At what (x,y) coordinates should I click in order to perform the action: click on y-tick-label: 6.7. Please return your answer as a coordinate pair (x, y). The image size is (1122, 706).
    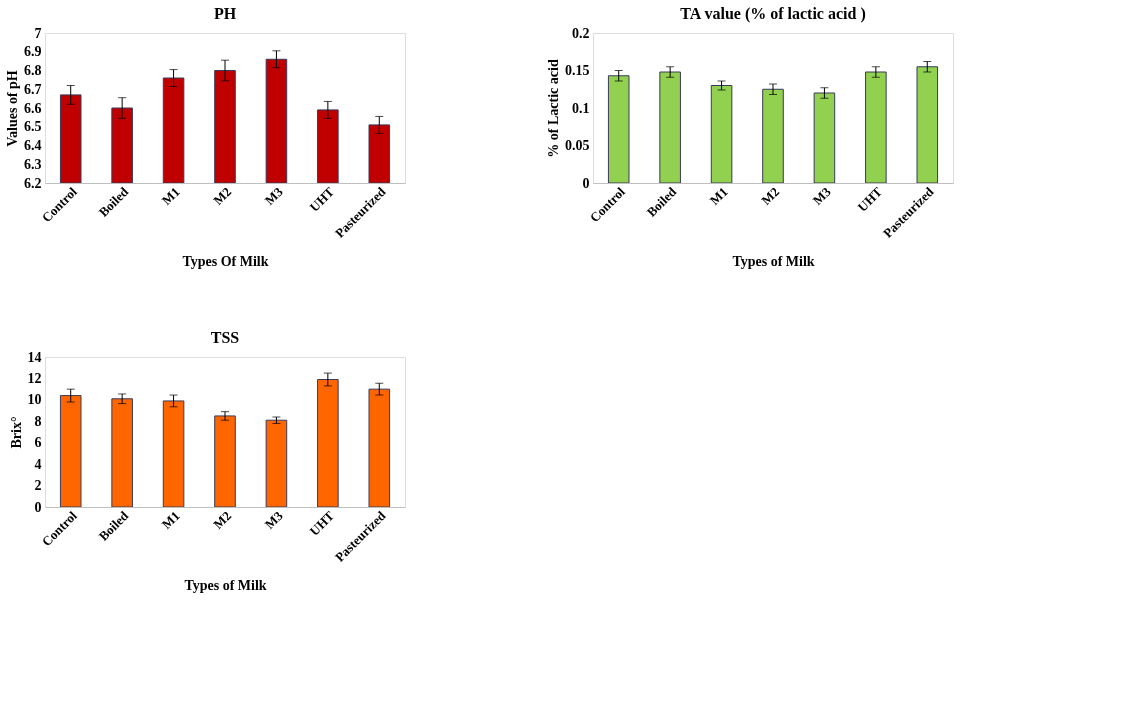
    Looking at the image, I should click on (33, 89).